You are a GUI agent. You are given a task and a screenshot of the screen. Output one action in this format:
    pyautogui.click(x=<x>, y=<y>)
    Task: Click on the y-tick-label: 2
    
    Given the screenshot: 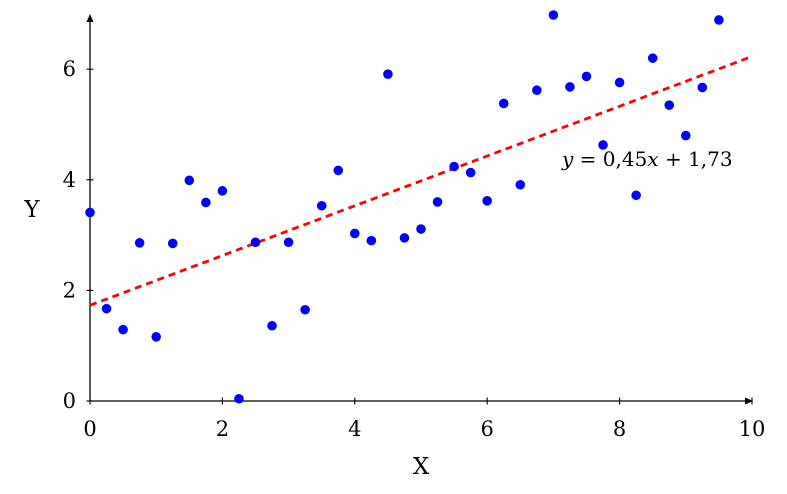 What is the action you would take?
    pyautogui.click(x=69, y=290)
    